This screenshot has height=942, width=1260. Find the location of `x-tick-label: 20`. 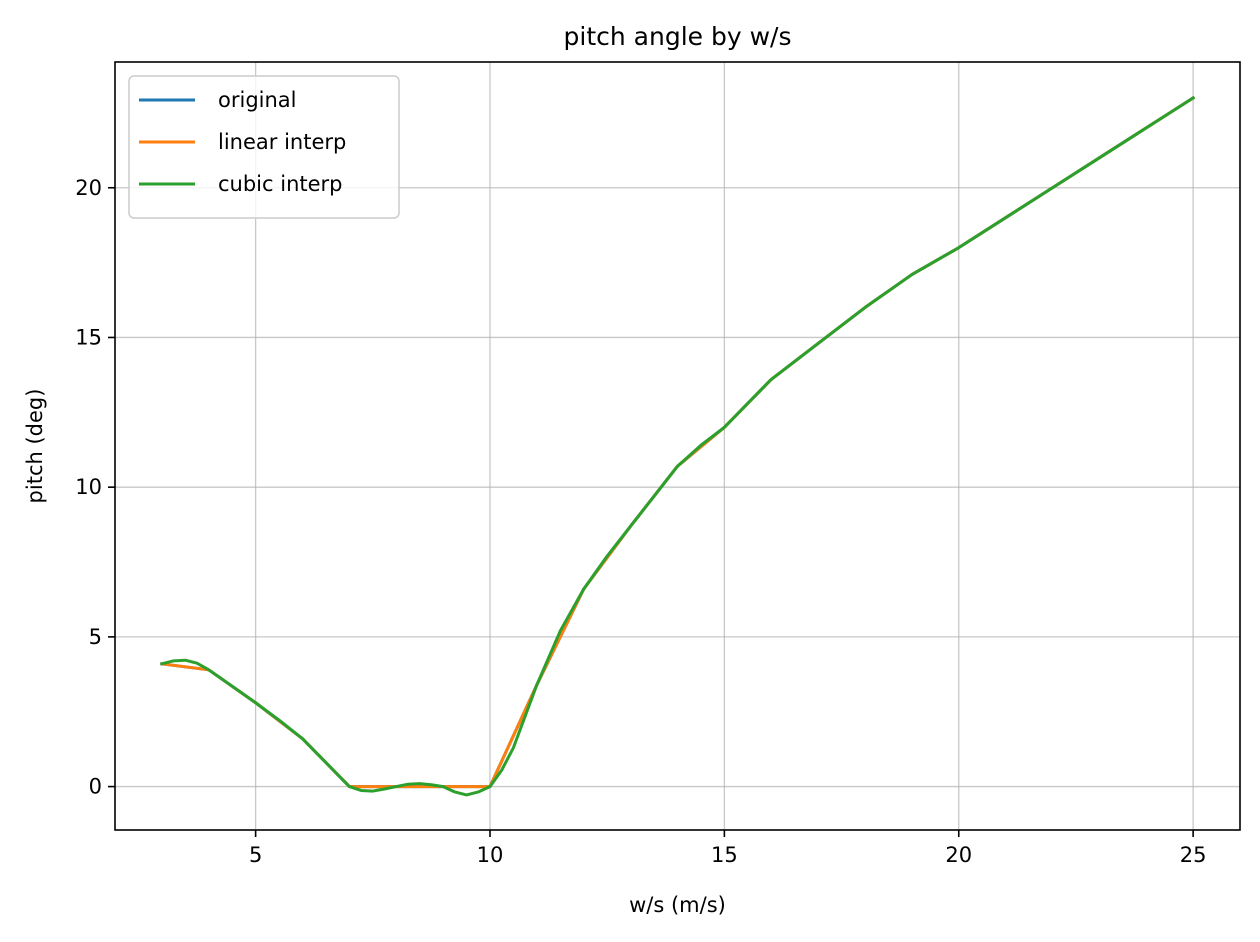

x-tick-label: 20 is located at coordinates (958, 855).